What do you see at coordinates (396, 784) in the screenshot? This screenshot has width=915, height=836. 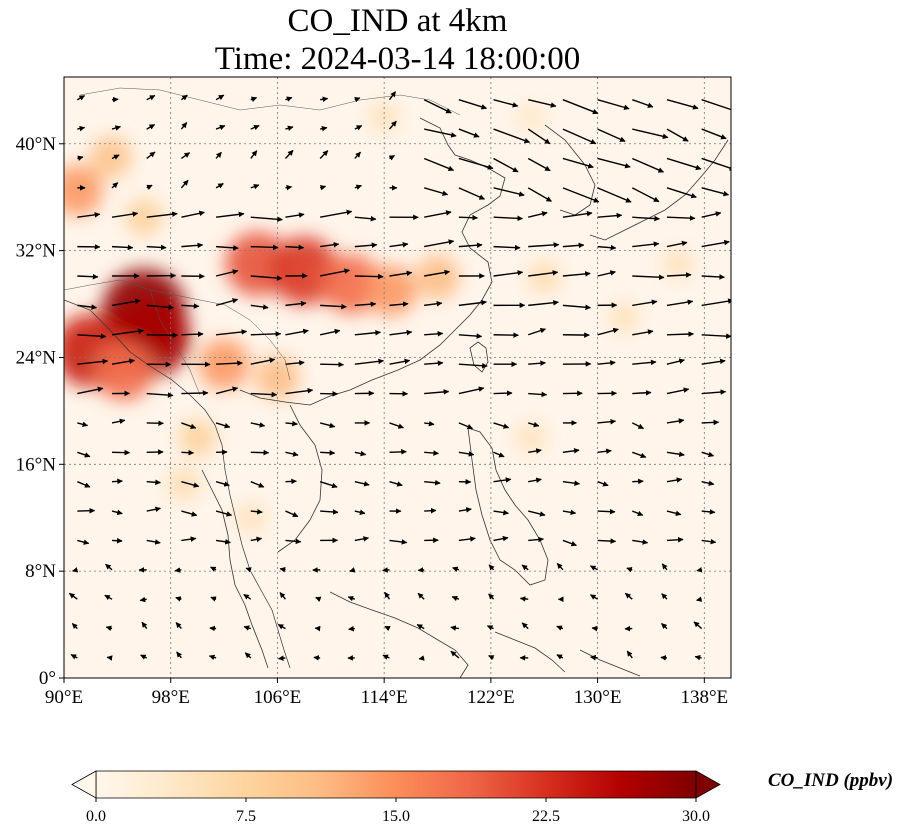 I see `colorbar-gradient` at bounding box center [396, 784].